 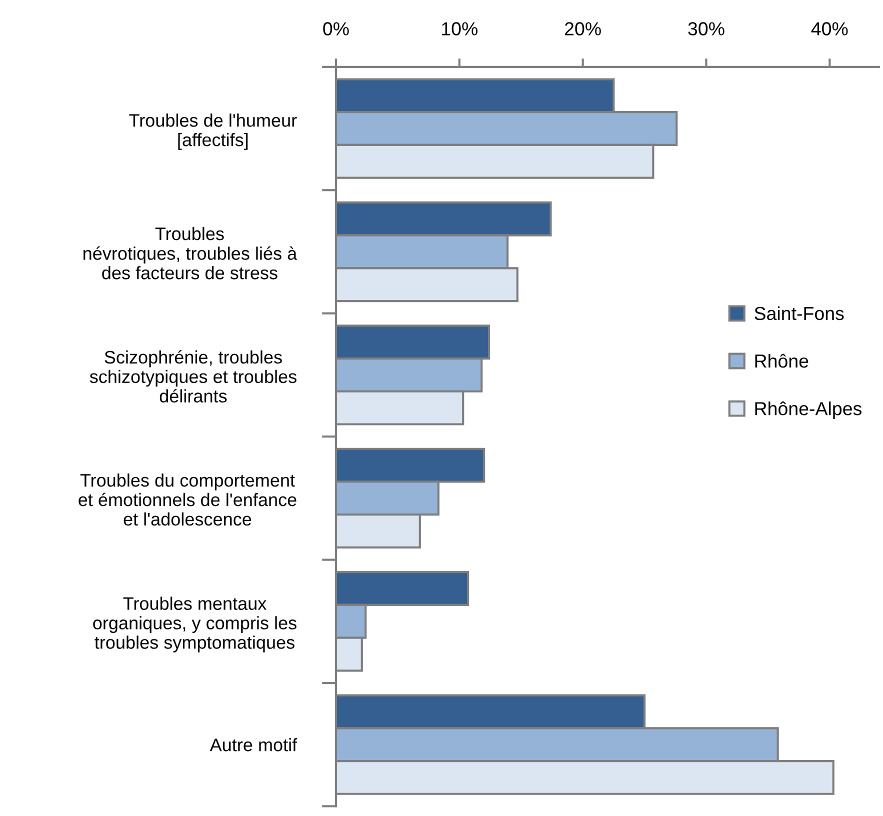 What do you see at coordinates (829, 29) in the screenshot?
I see `x-tick-label: 40%` at bounding box center [829, 29].